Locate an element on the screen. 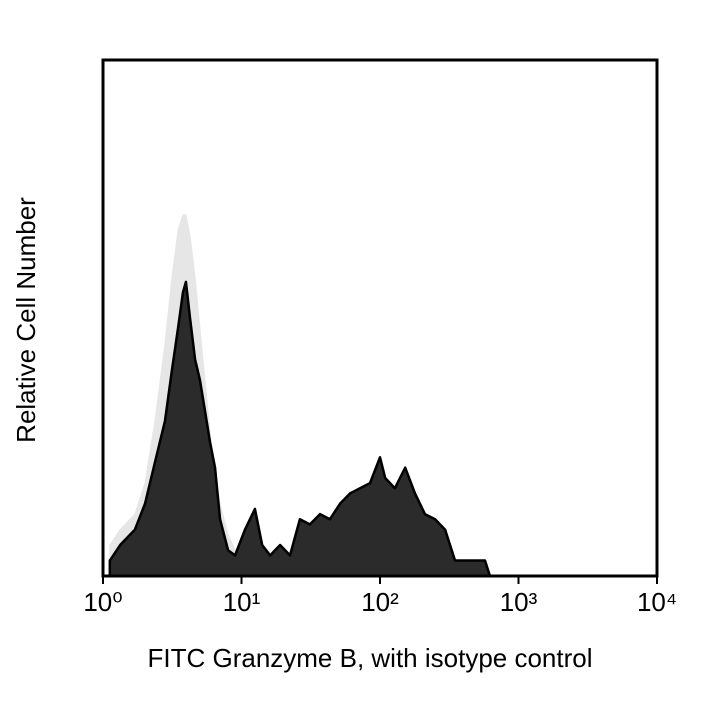 The width and height of the screenshot is (720, 725). x-tick-label: 10³ is located at coordinates (519, 602).